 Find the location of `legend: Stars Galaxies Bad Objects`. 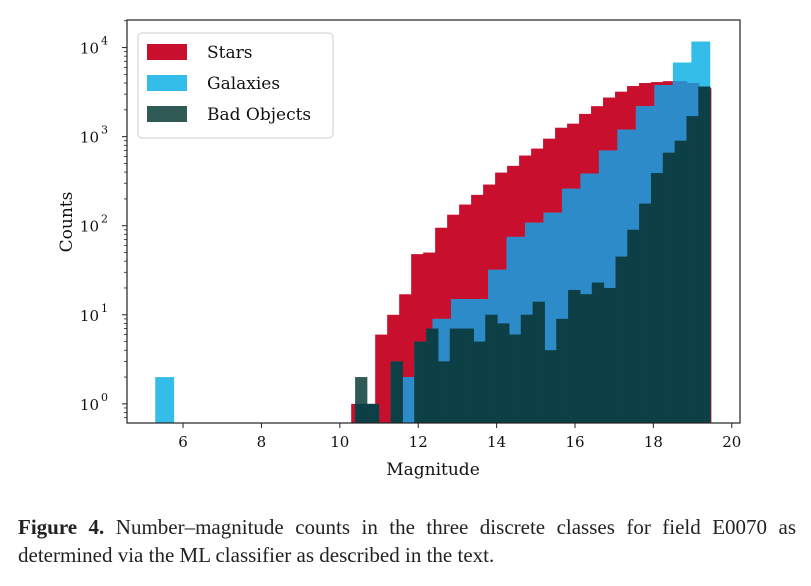

legend: Stars Galaxies Bad Objects is located at coordinates (235, 85).